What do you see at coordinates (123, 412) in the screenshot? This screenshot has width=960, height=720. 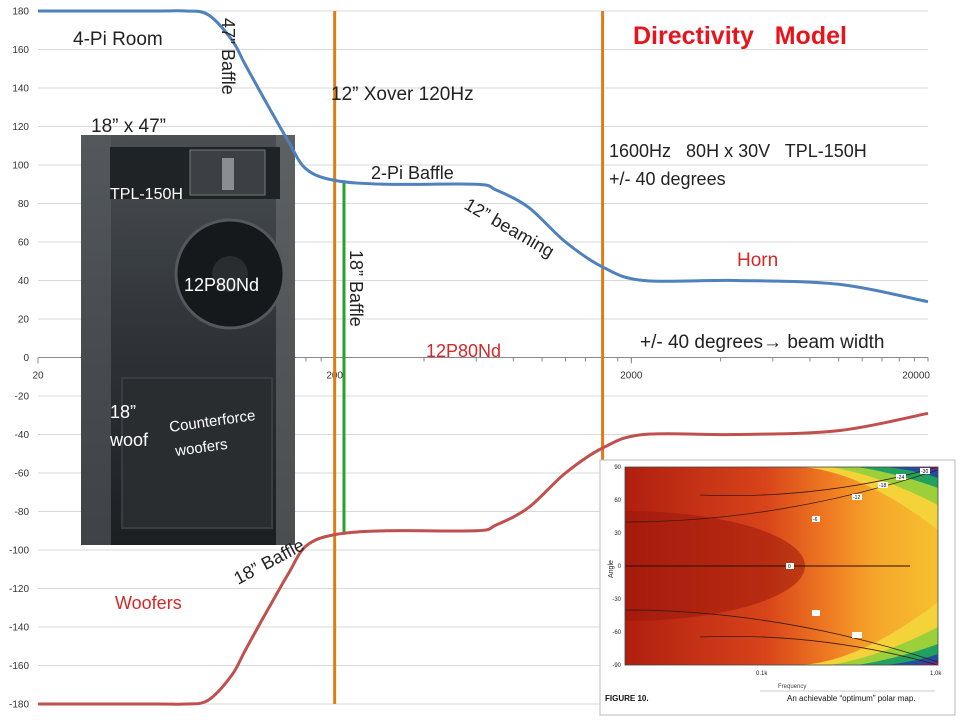 I see `photo-woof-line1: 18”` at bounding box center [123, 412].